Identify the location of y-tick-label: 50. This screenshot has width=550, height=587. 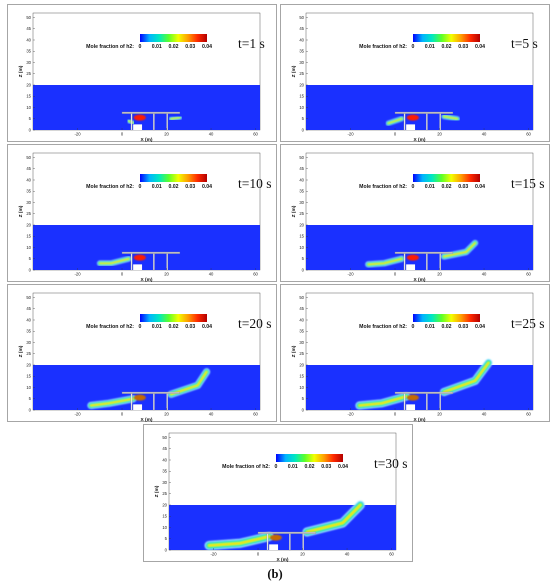
(28, 297).